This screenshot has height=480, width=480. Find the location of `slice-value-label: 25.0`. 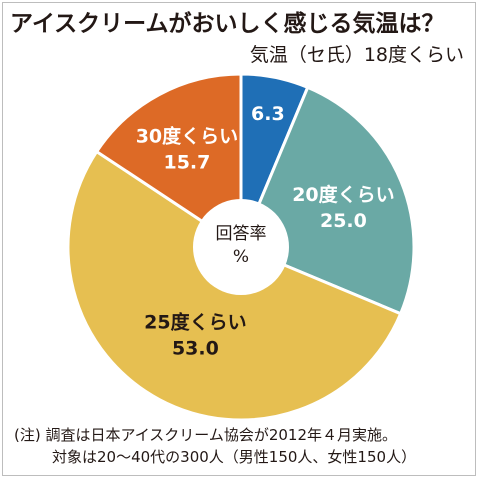

slice-value-label: 25.0 is located at coordinates (343, 221).